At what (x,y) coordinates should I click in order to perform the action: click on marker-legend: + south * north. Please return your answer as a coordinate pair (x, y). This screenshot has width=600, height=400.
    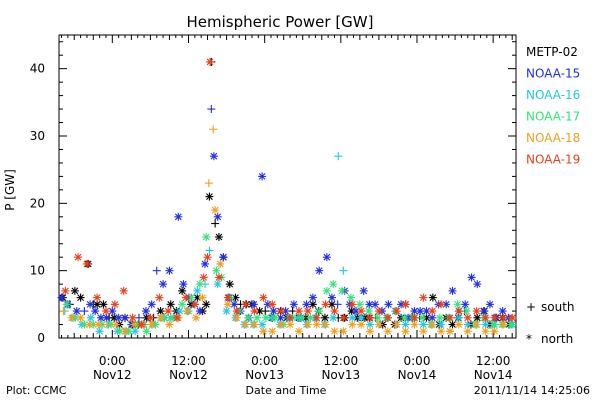
    Looking at the image, I should click on (550, 323).